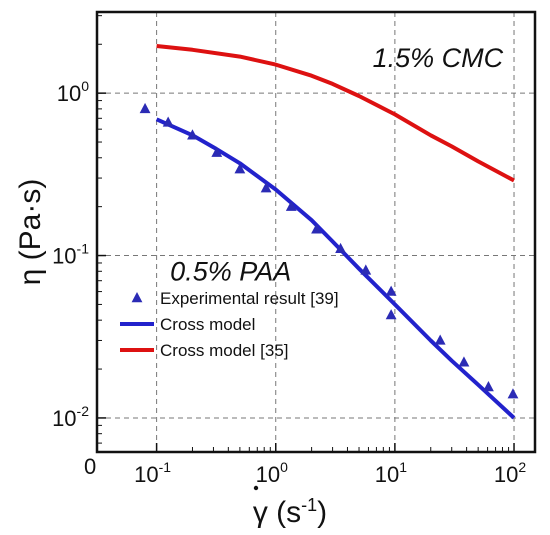 This screenshot has height=535, width=550. What do you see at coordinates (438, 58) in the screenshot?
I see `chart-annotation: 1.5% CMC` at bounding box center [438, 58].